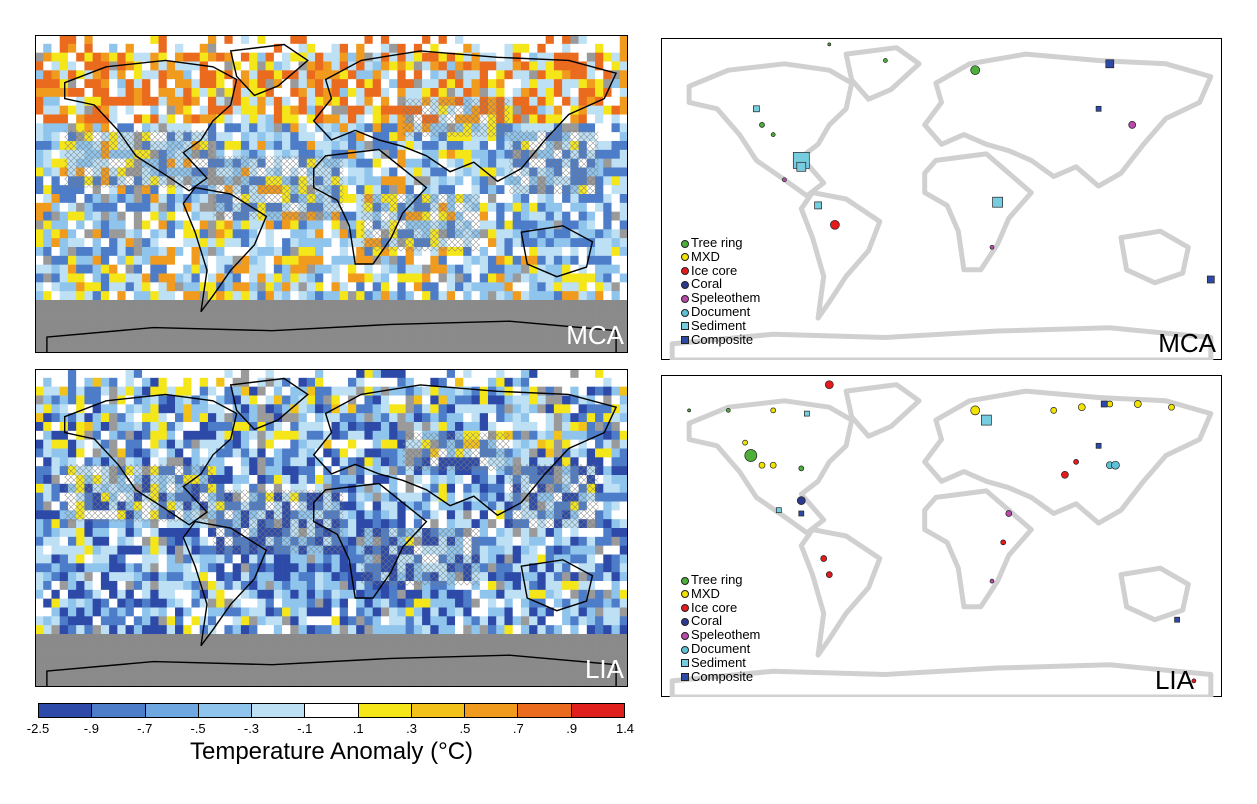 Image resolution: width=1257 pixels, height=804 pixels. I want to click on colorbar-tick: -.9, so click(91, 728).